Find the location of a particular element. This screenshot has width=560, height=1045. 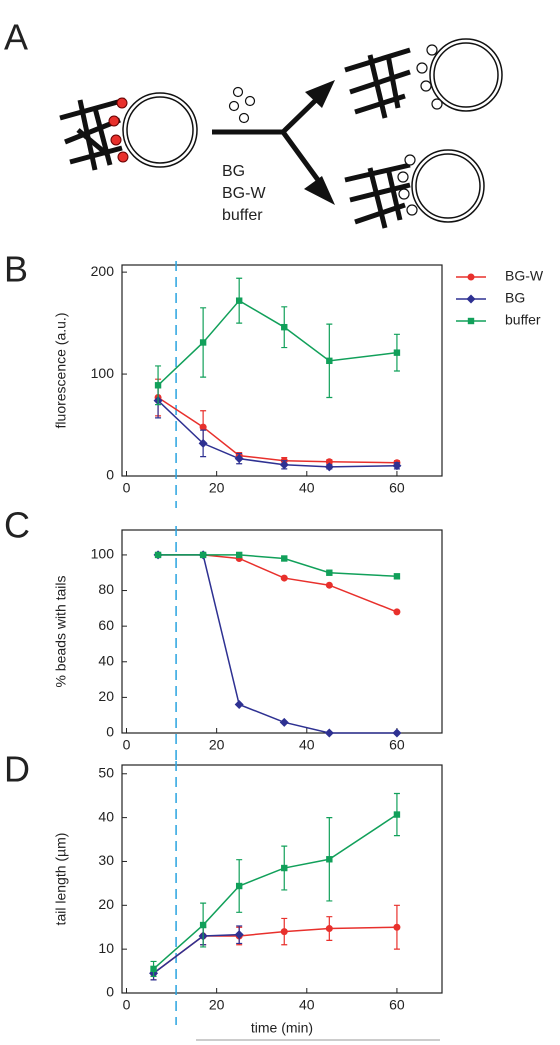

y-tick-label: 200 is located at coordinates (103, 271).